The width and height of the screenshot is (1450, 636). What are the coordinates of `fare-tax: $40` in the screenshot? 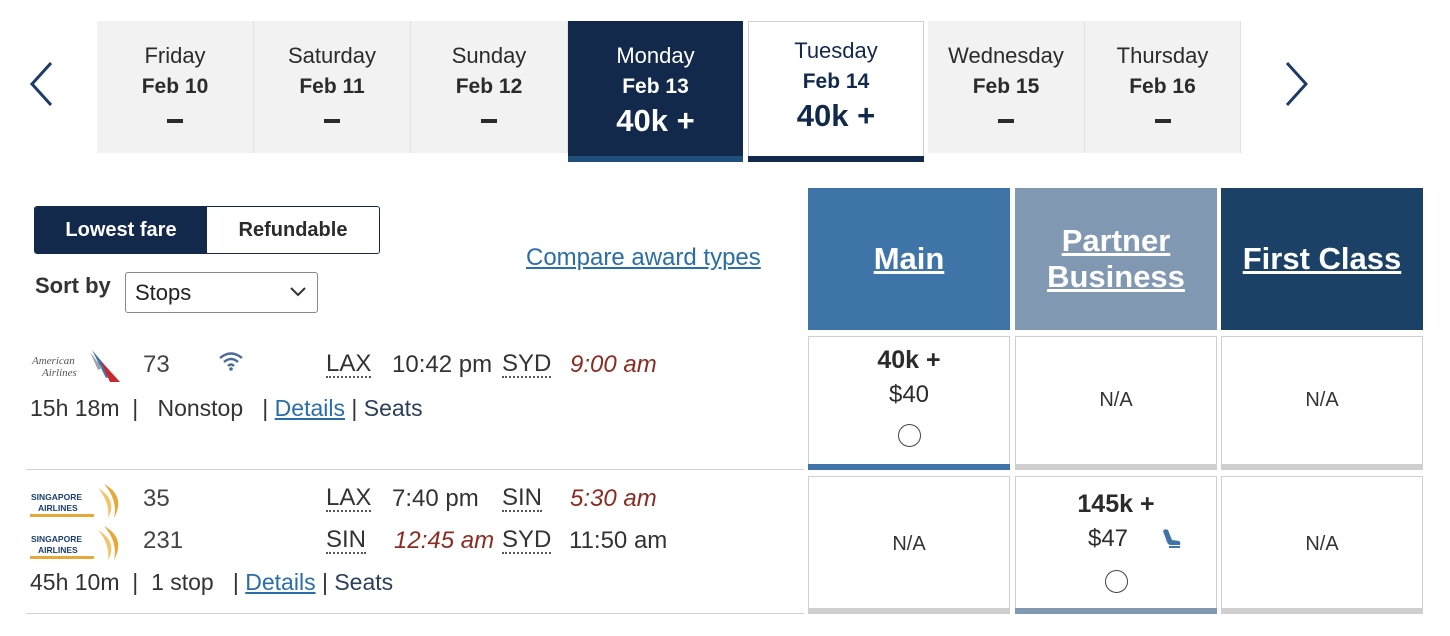 It's located at (909, 394).